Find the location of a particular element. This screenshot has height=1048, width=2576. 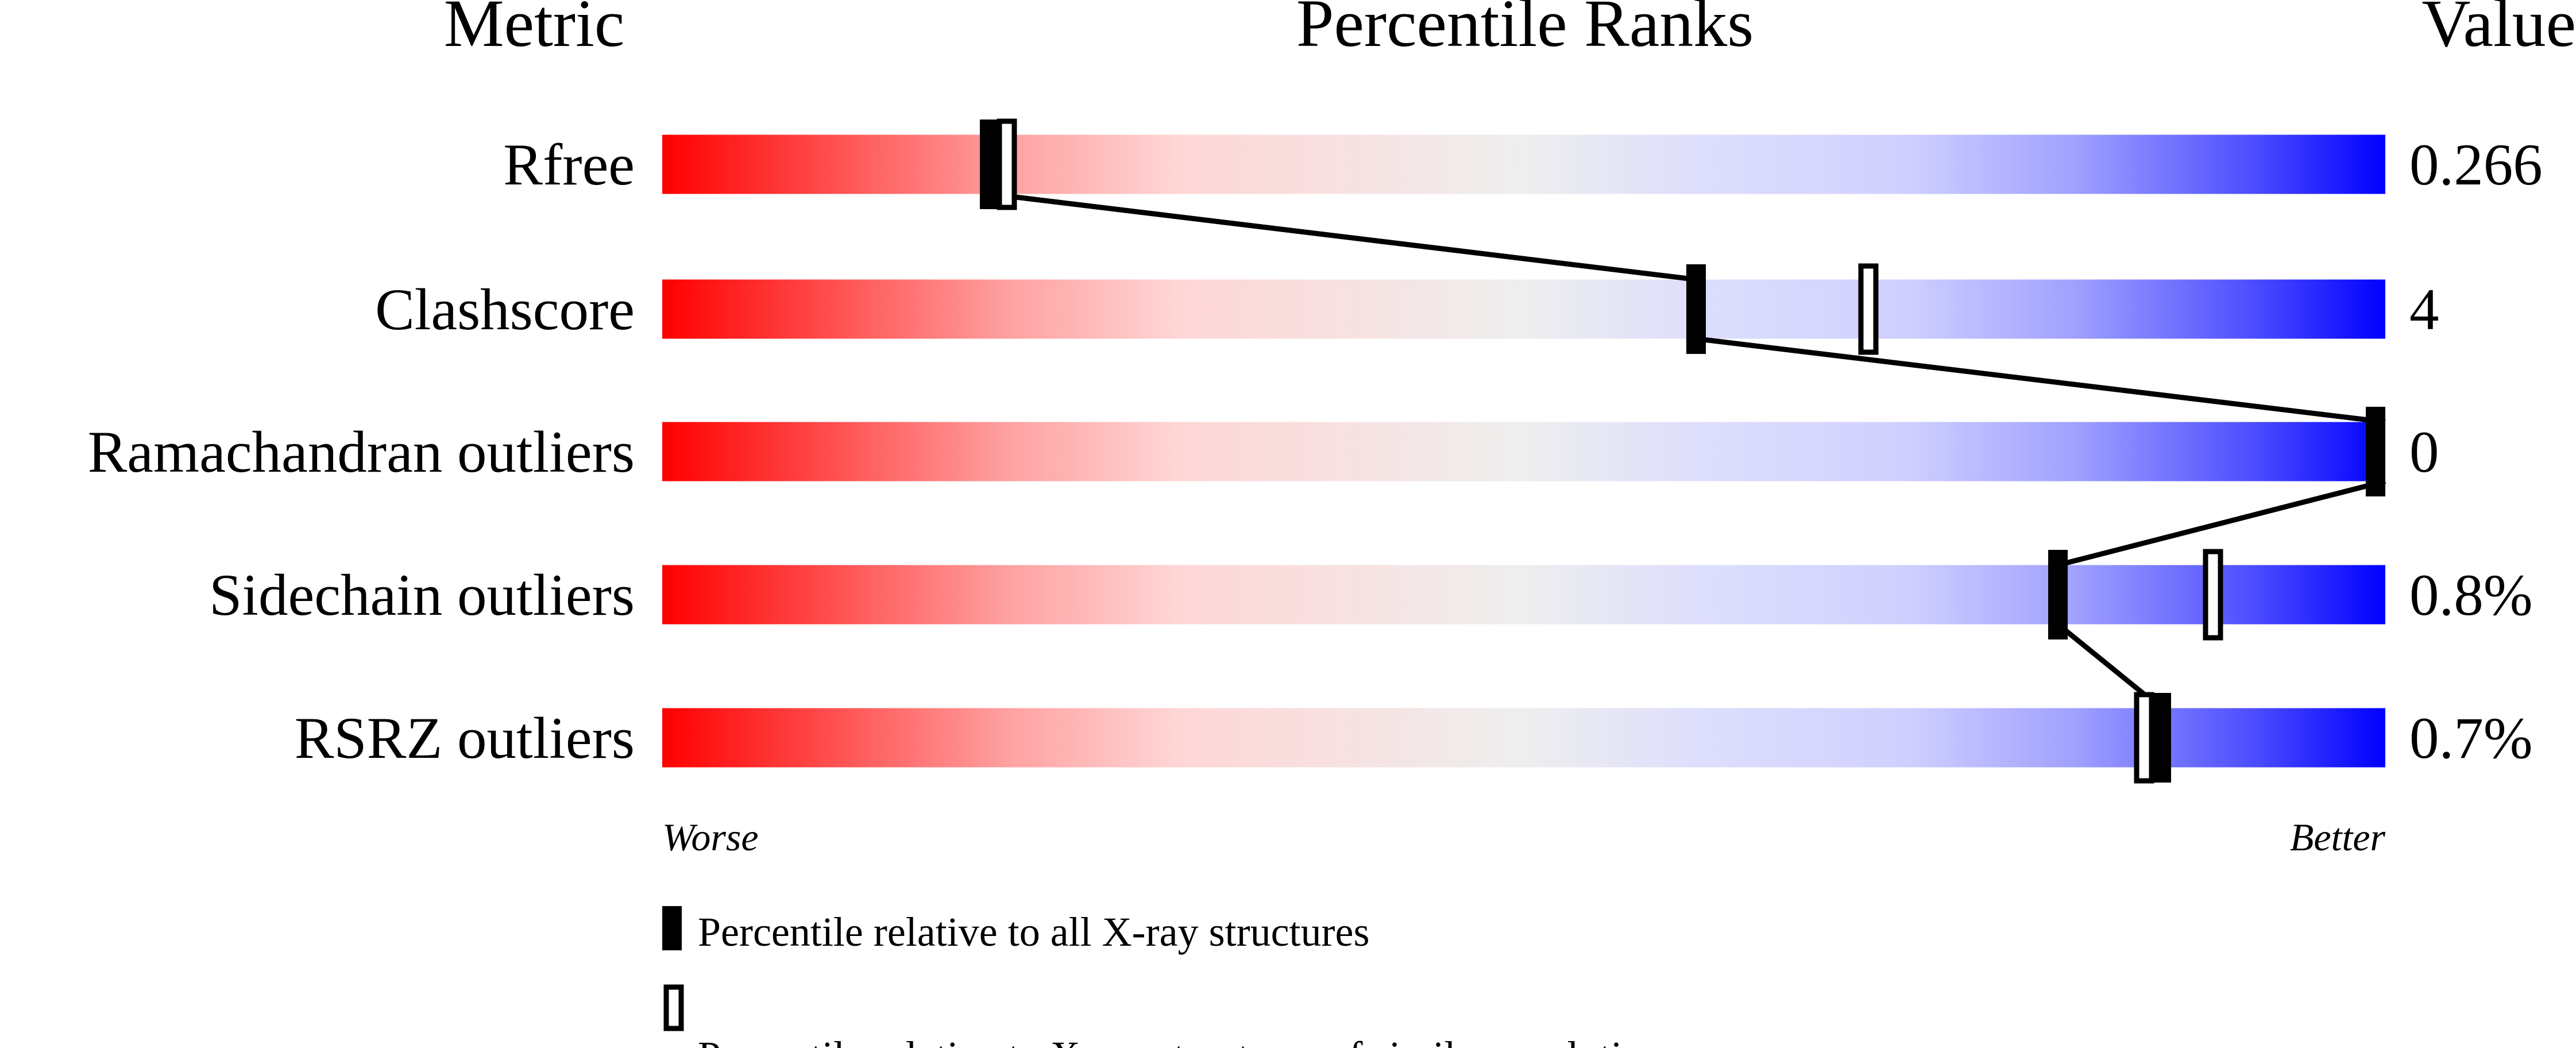

metric-value: 0.8% is located at coordinates (2471, 595).